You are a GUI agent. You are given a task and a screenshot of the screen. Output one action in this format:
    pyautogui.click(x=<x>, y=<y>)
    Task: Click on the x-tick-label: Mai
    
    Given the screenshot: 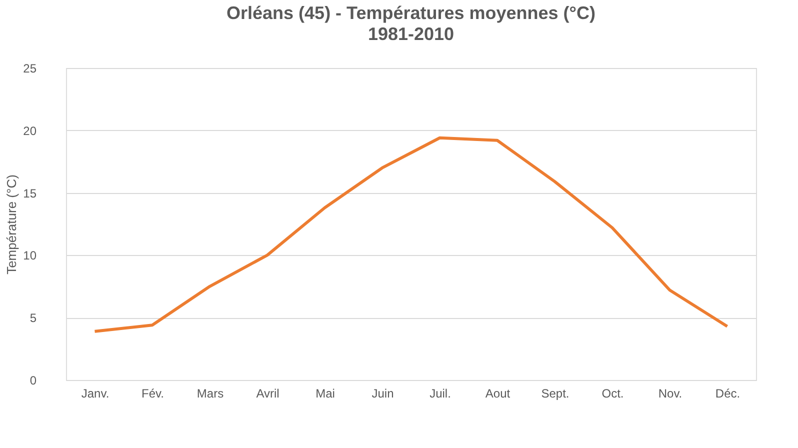 What is the action you would take?
    pyautogui.click(x=325, y=393)
    